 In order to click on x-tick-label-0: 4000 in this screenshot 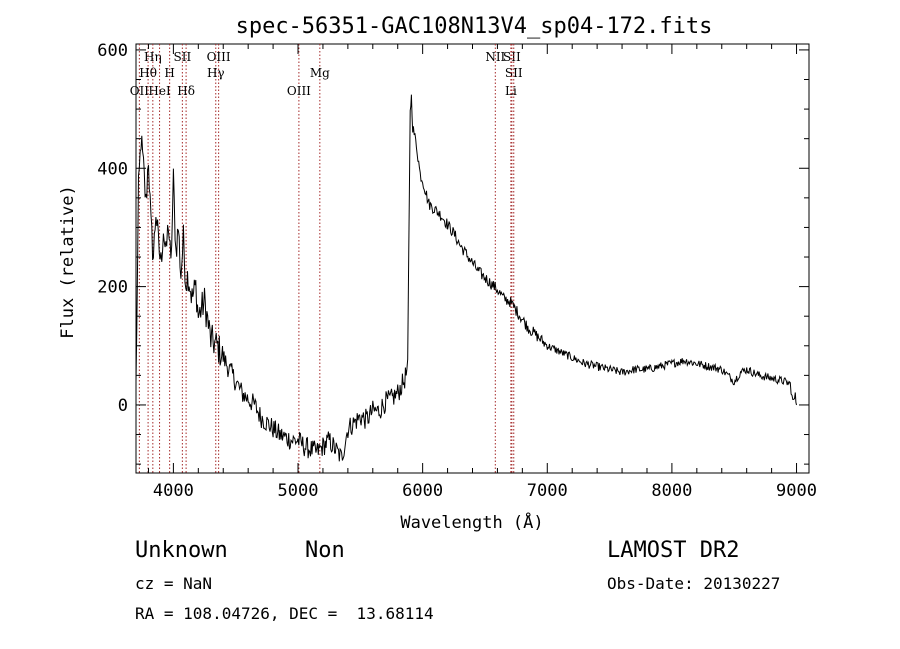, I will do `click(173, 491)`.